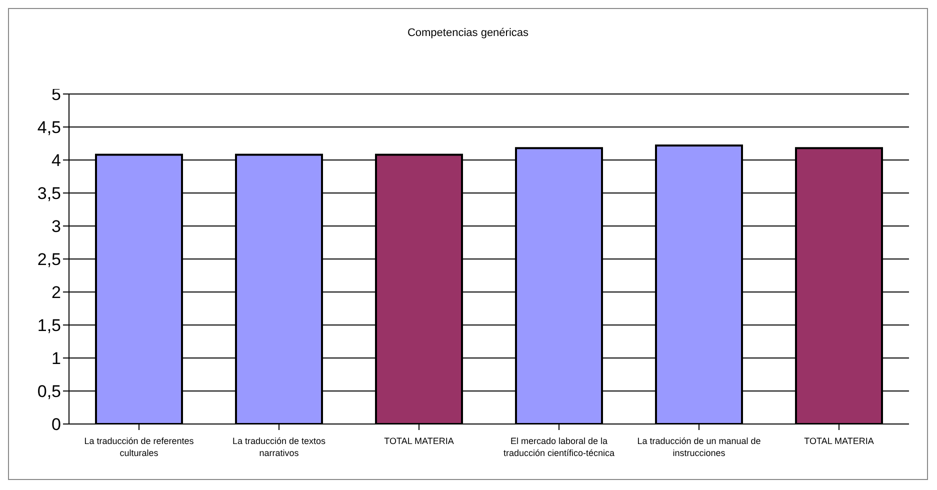 The image size is (937, 490). What do you see at coordinates (49, 194) in the screenshot?
I see `y-tick-label: 3,5` at bounding box center [49, 194].